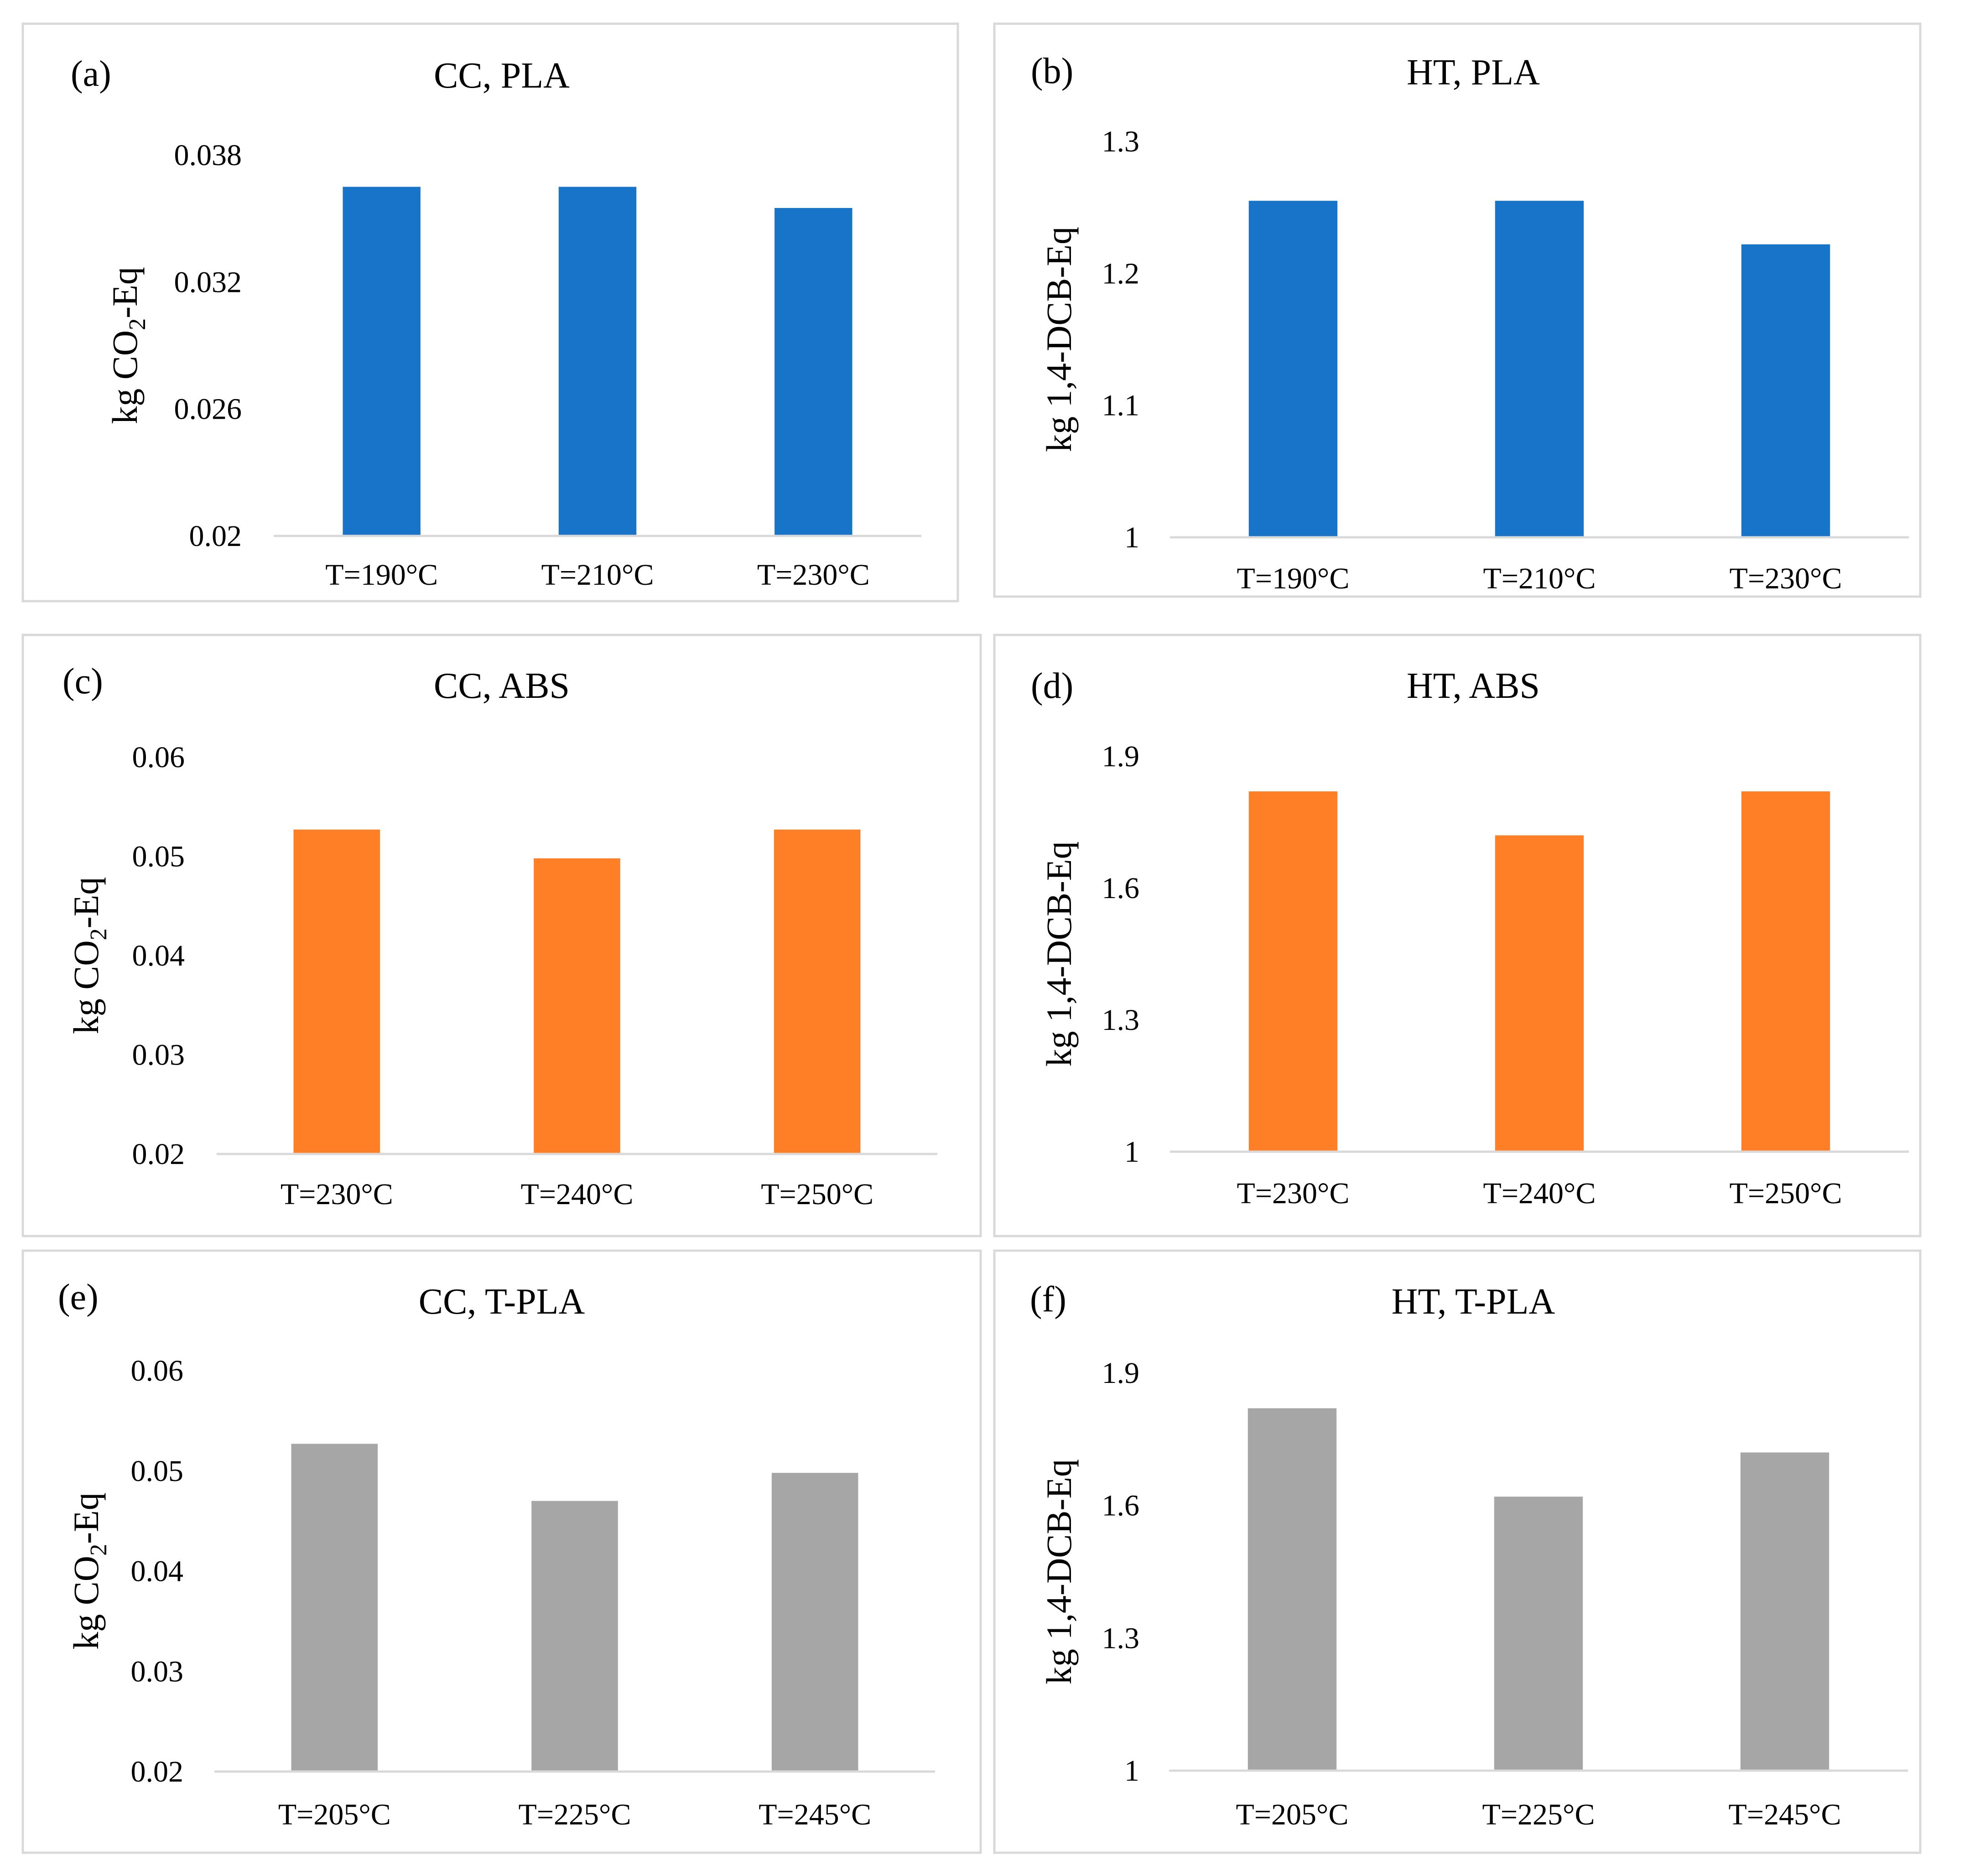 Image resolution: width=1975 pixels, height=1876 pixels. What do you see at coordinates (208, 282) in the screenshot?
I see `y-tick-label: 0.032` at bounding box center [208, 282].